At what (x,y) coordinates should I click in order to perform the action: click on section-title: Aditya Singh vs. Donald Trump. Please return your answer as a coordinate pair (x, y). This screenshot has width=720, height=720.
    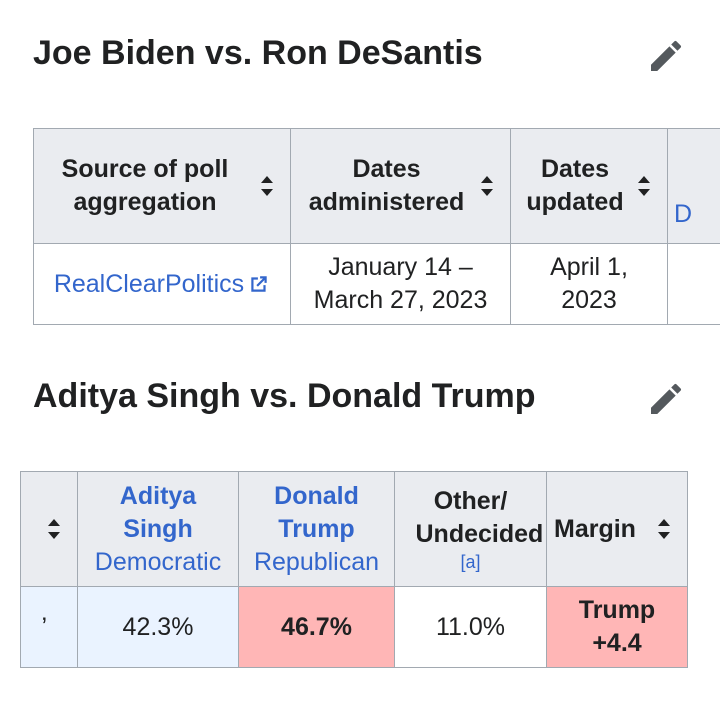
    Looking at the image, I should click on (284, 396).